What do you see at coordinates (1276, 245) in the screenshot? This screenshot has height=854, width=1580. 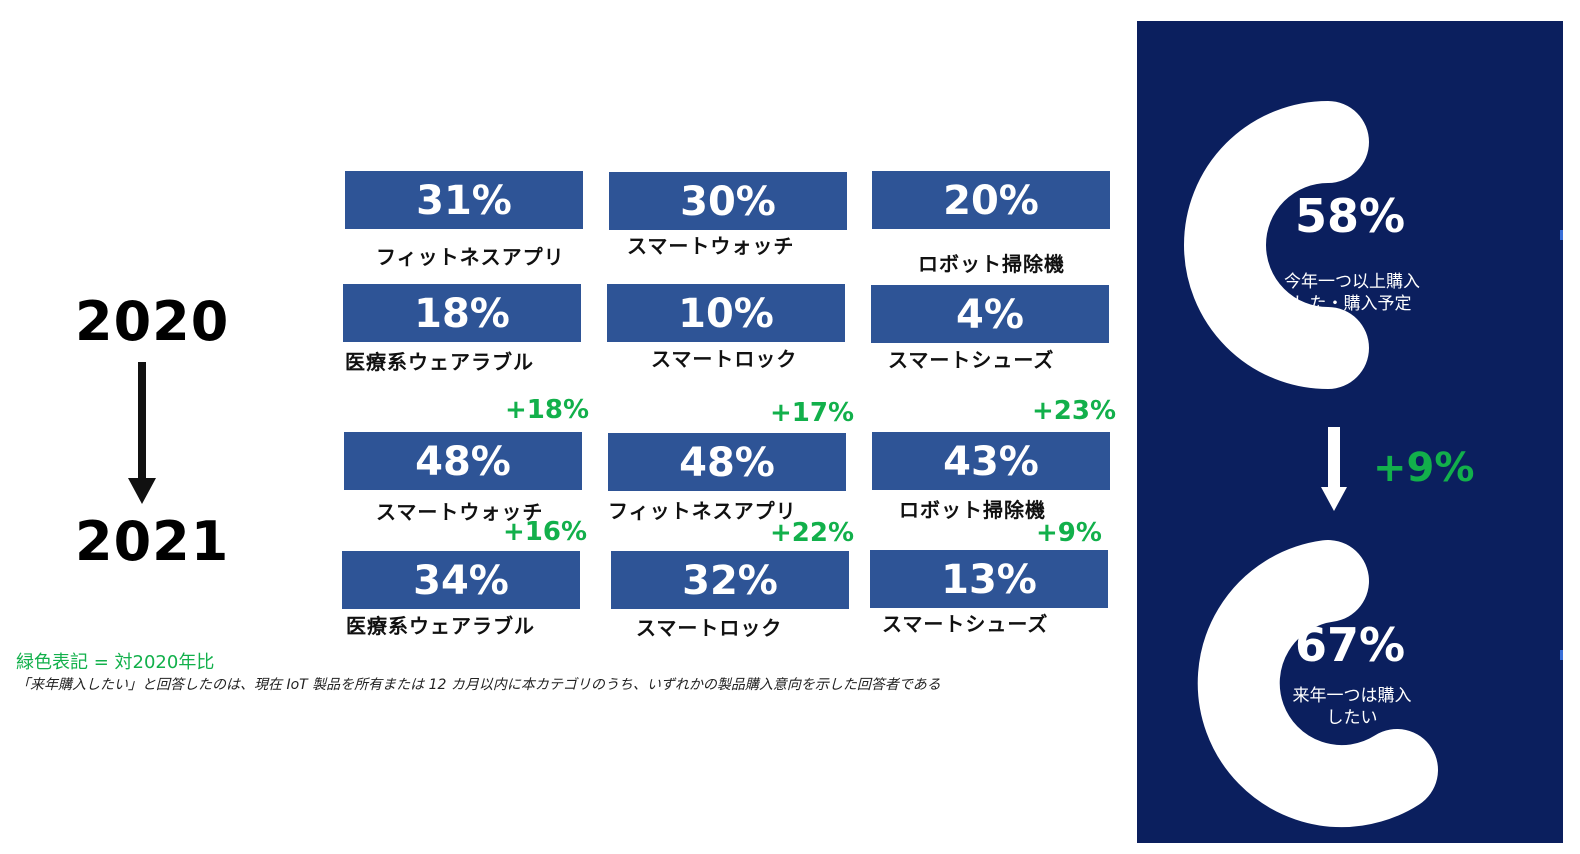 I see `ring-top` at bounding box center [1276, 245].